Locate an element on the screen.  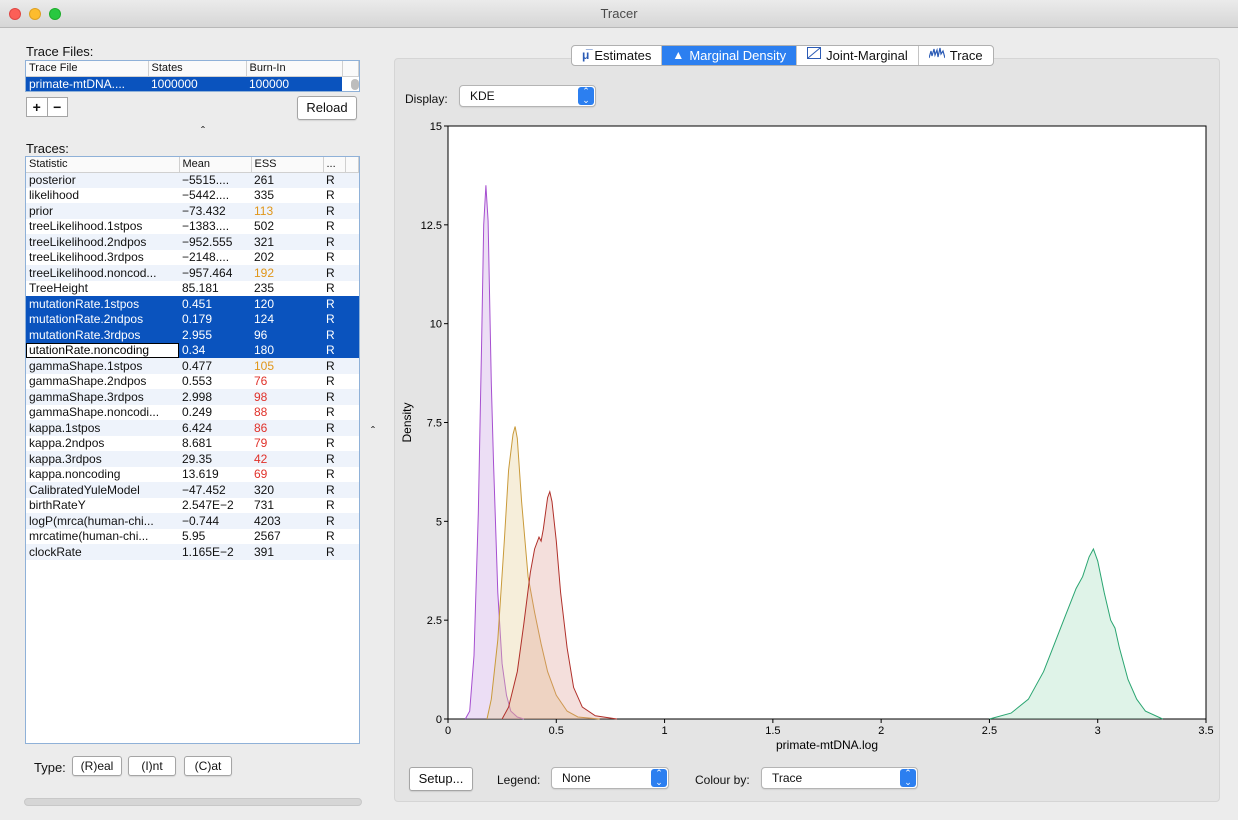
trace-row: prior −73.432 113 R is located at coordinates (192, 211).